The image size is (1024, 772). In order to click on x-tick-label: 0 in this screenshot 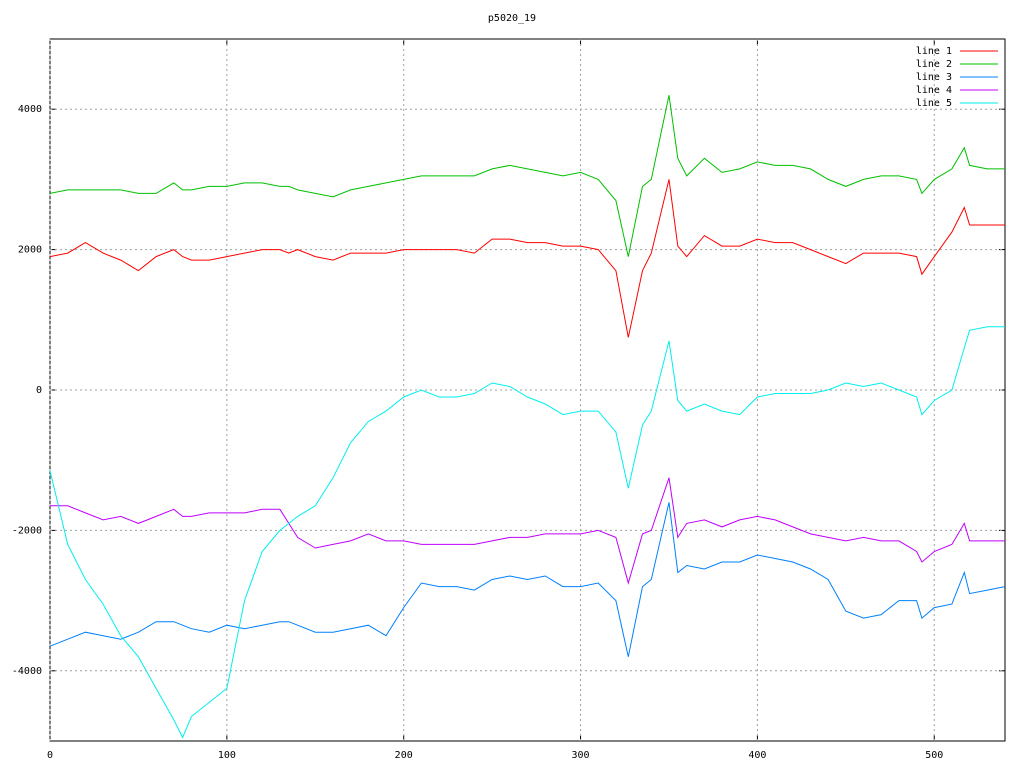, I will do `click(50, 755)`.